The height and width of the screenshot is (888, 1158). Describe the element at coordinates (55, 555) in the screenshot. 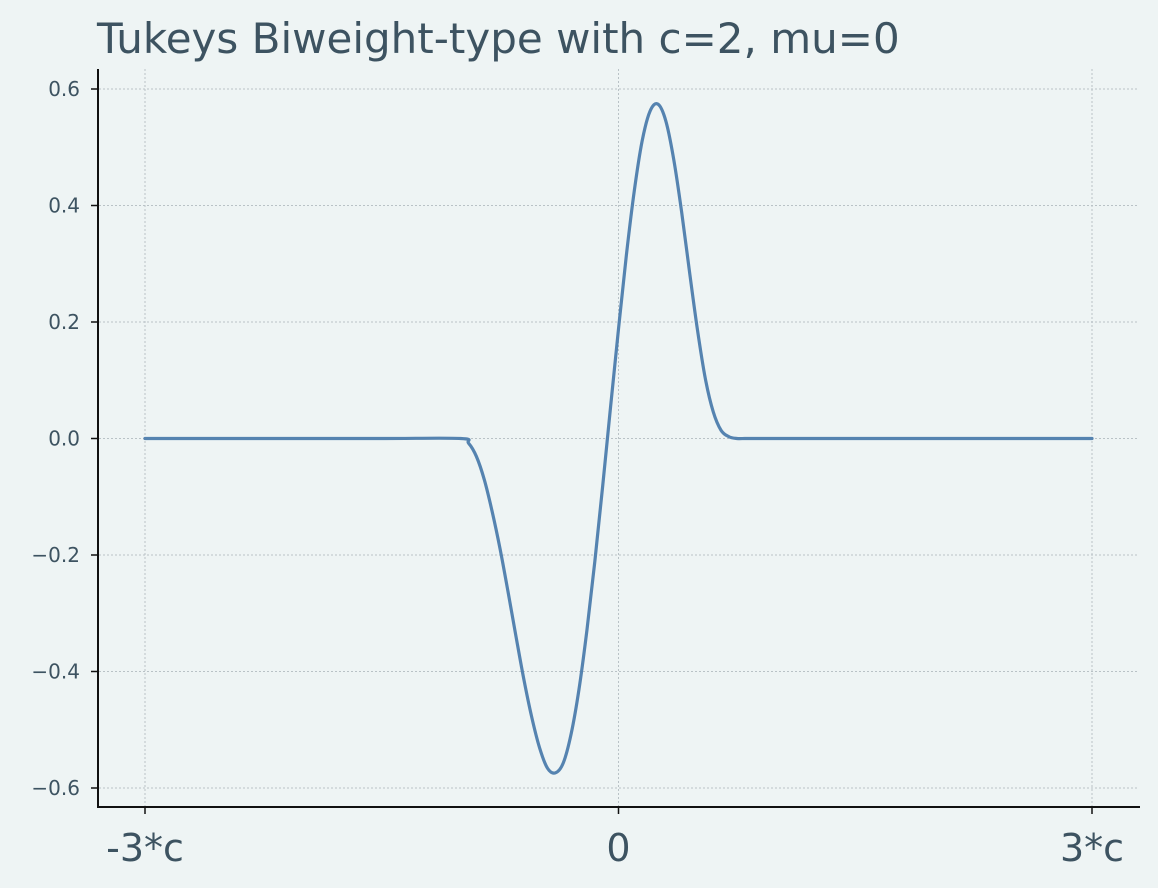

I see `y-tick-label: −0.2` at that location.